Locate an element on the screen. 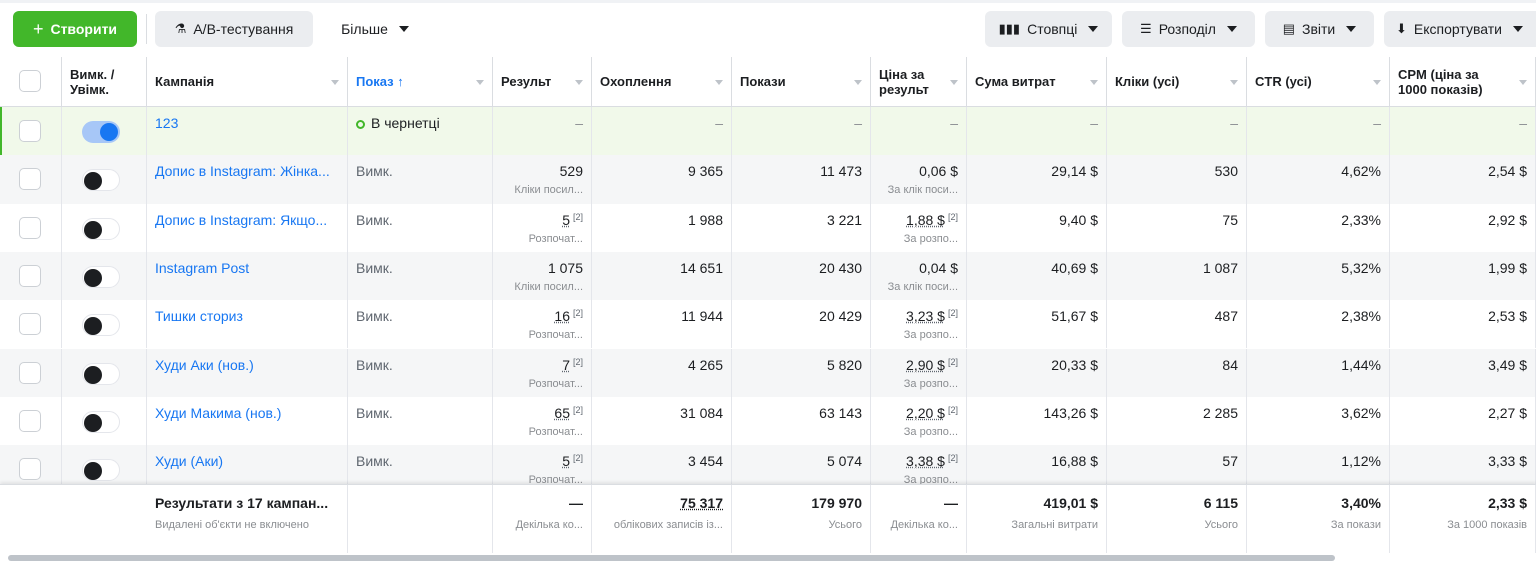 The height and width of the screenshot is (563, 1536). table-cell: 31 084 is located at coordinates (662, 421).